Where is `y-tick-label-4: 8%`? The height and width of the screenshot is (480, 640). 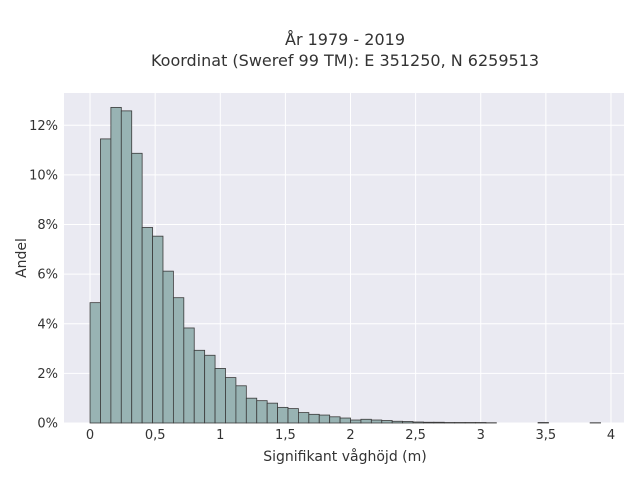 y-tick-label-4: 8% is located at coordinates (47, 225).